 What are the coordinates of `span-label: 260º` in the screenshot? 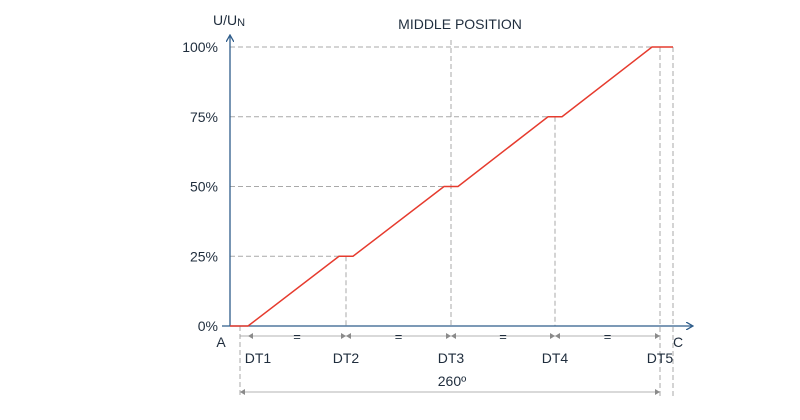 It's located at (452, 381).